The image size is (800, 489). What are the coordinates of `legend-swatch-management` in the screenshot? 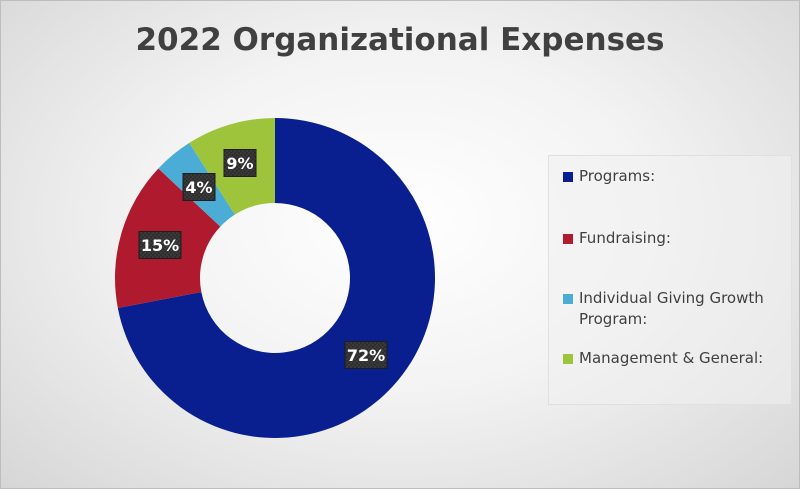 It's located at (568, 359).